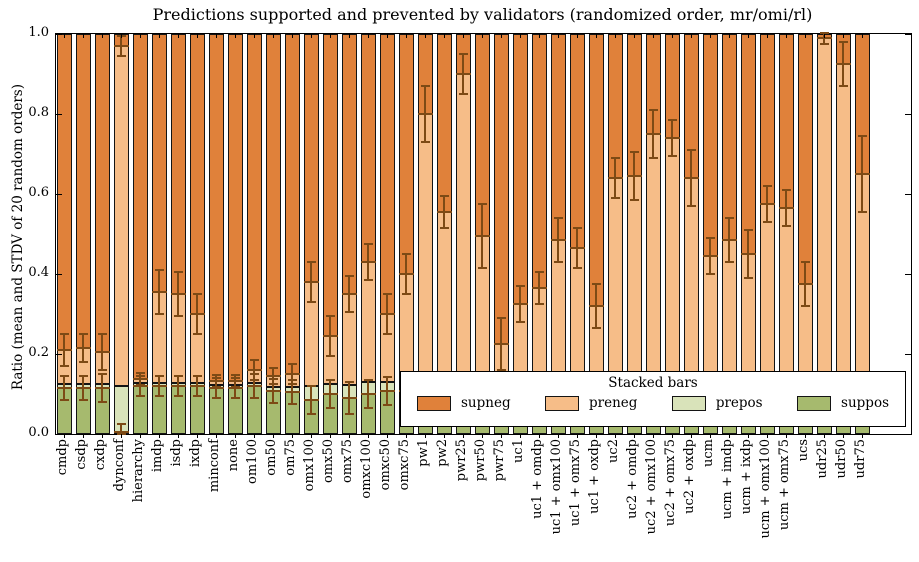 The image size is (919, 562). Describe the element at coordinates (486, 403) in the screenshot. I see `legend-label: supneg` at that location.